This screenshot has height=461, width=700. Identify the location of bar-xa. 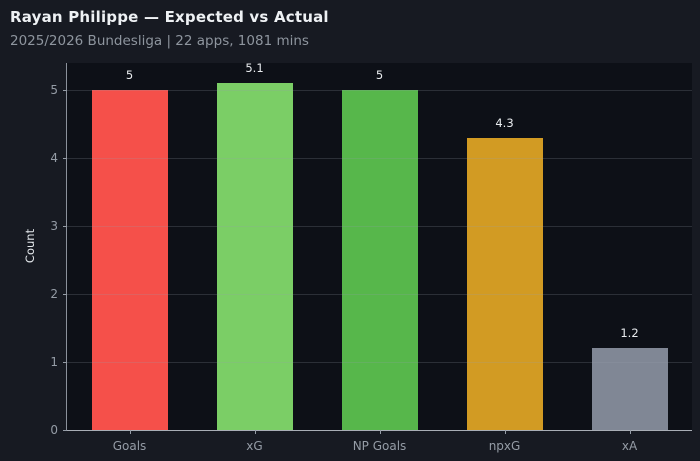
(629, 389).